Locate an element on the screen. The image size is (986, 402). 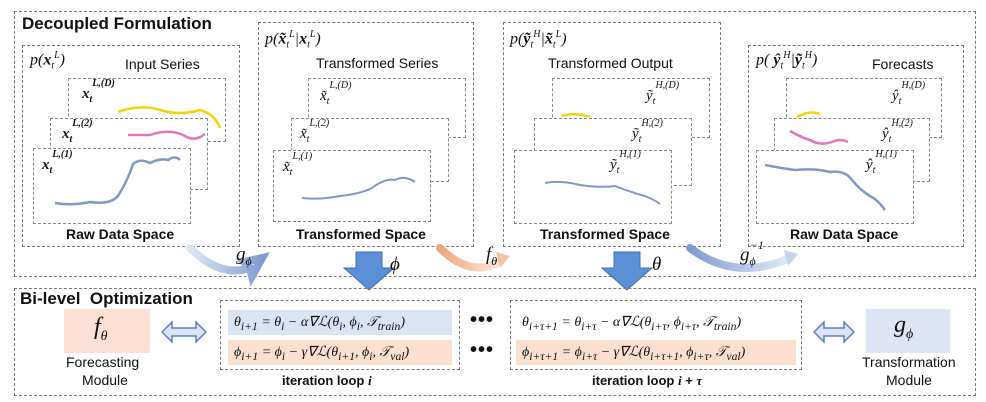
loop1-caption: iteration loop i is located at coordinates (327, 380).